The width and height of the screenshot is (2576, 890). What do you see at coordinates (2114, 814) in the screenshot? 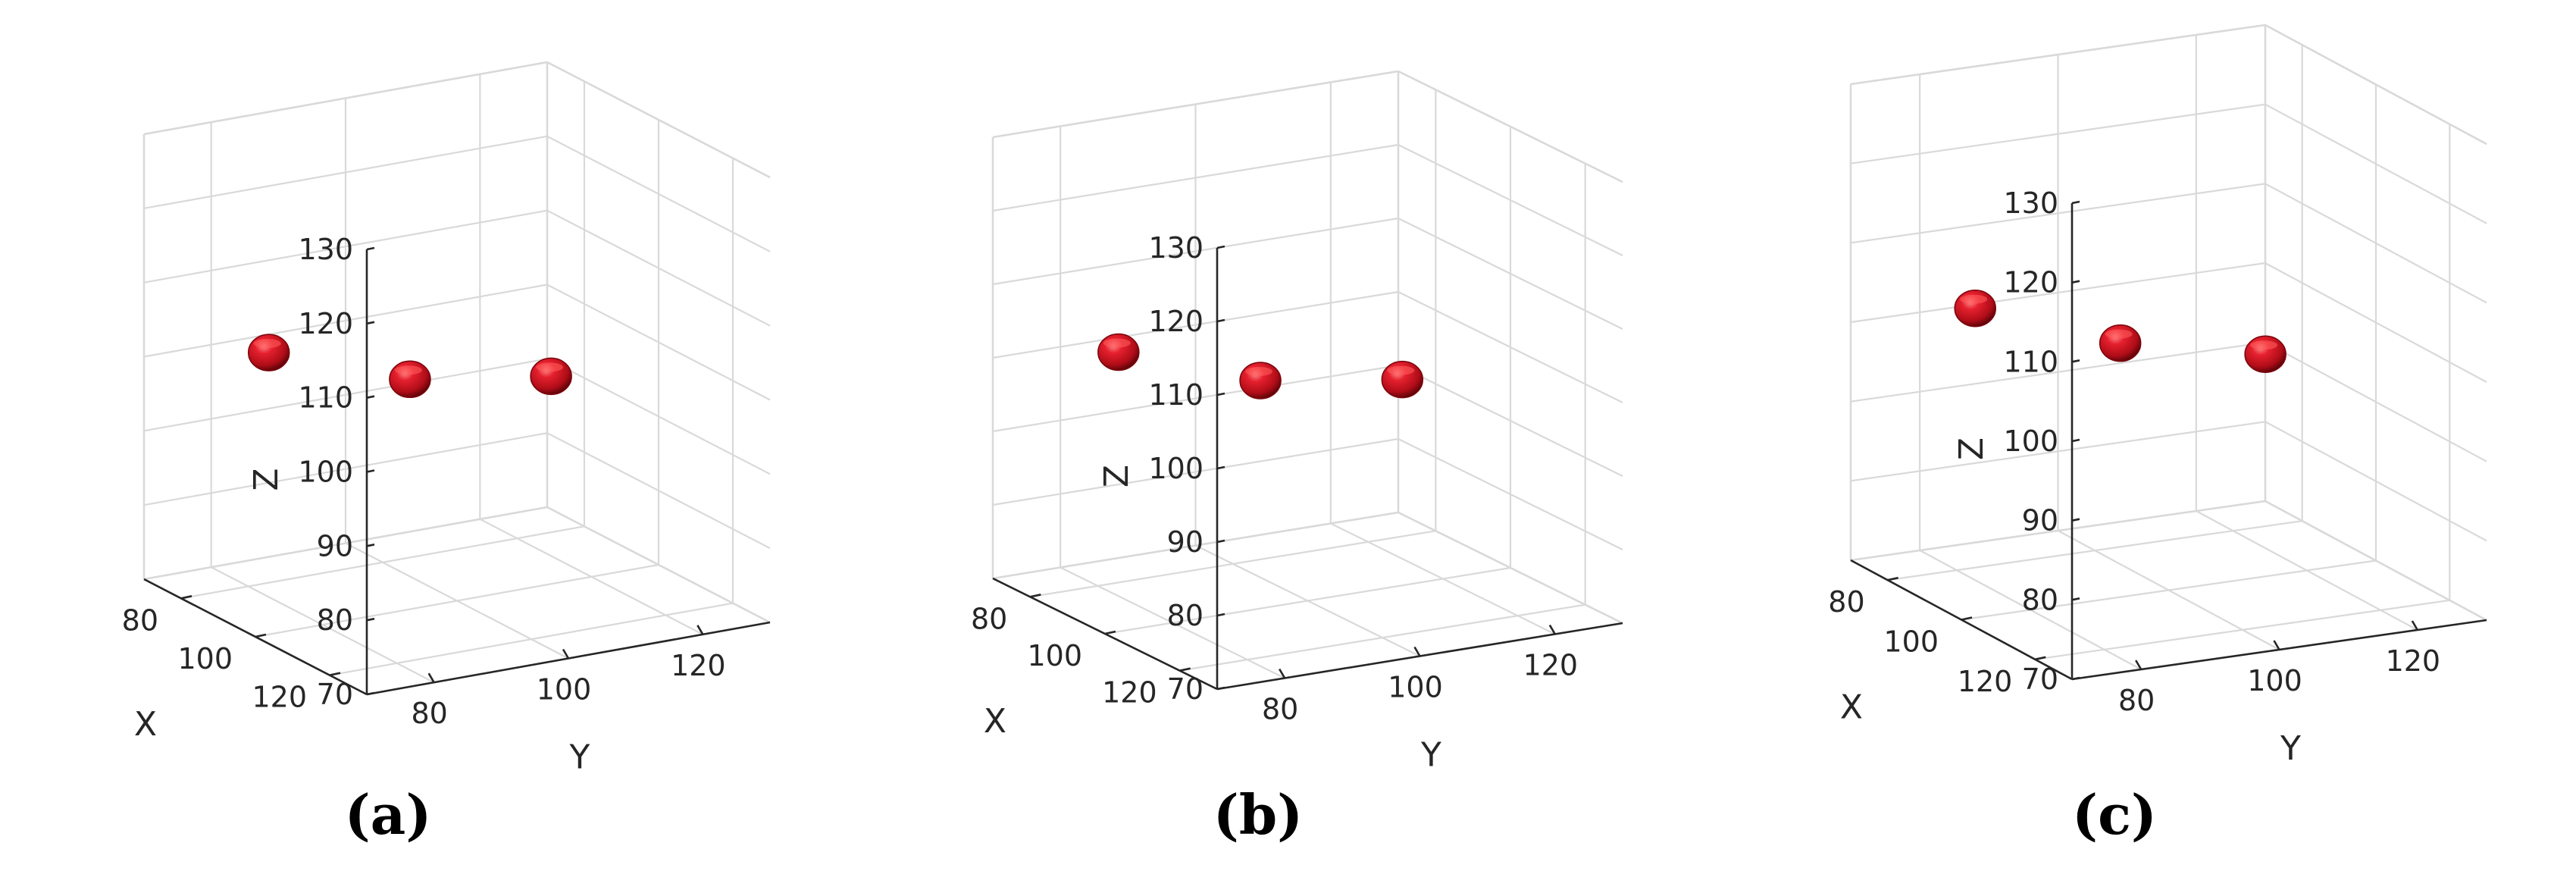
I see `panel-caption: (c)` at bounding box center [2114, 814].